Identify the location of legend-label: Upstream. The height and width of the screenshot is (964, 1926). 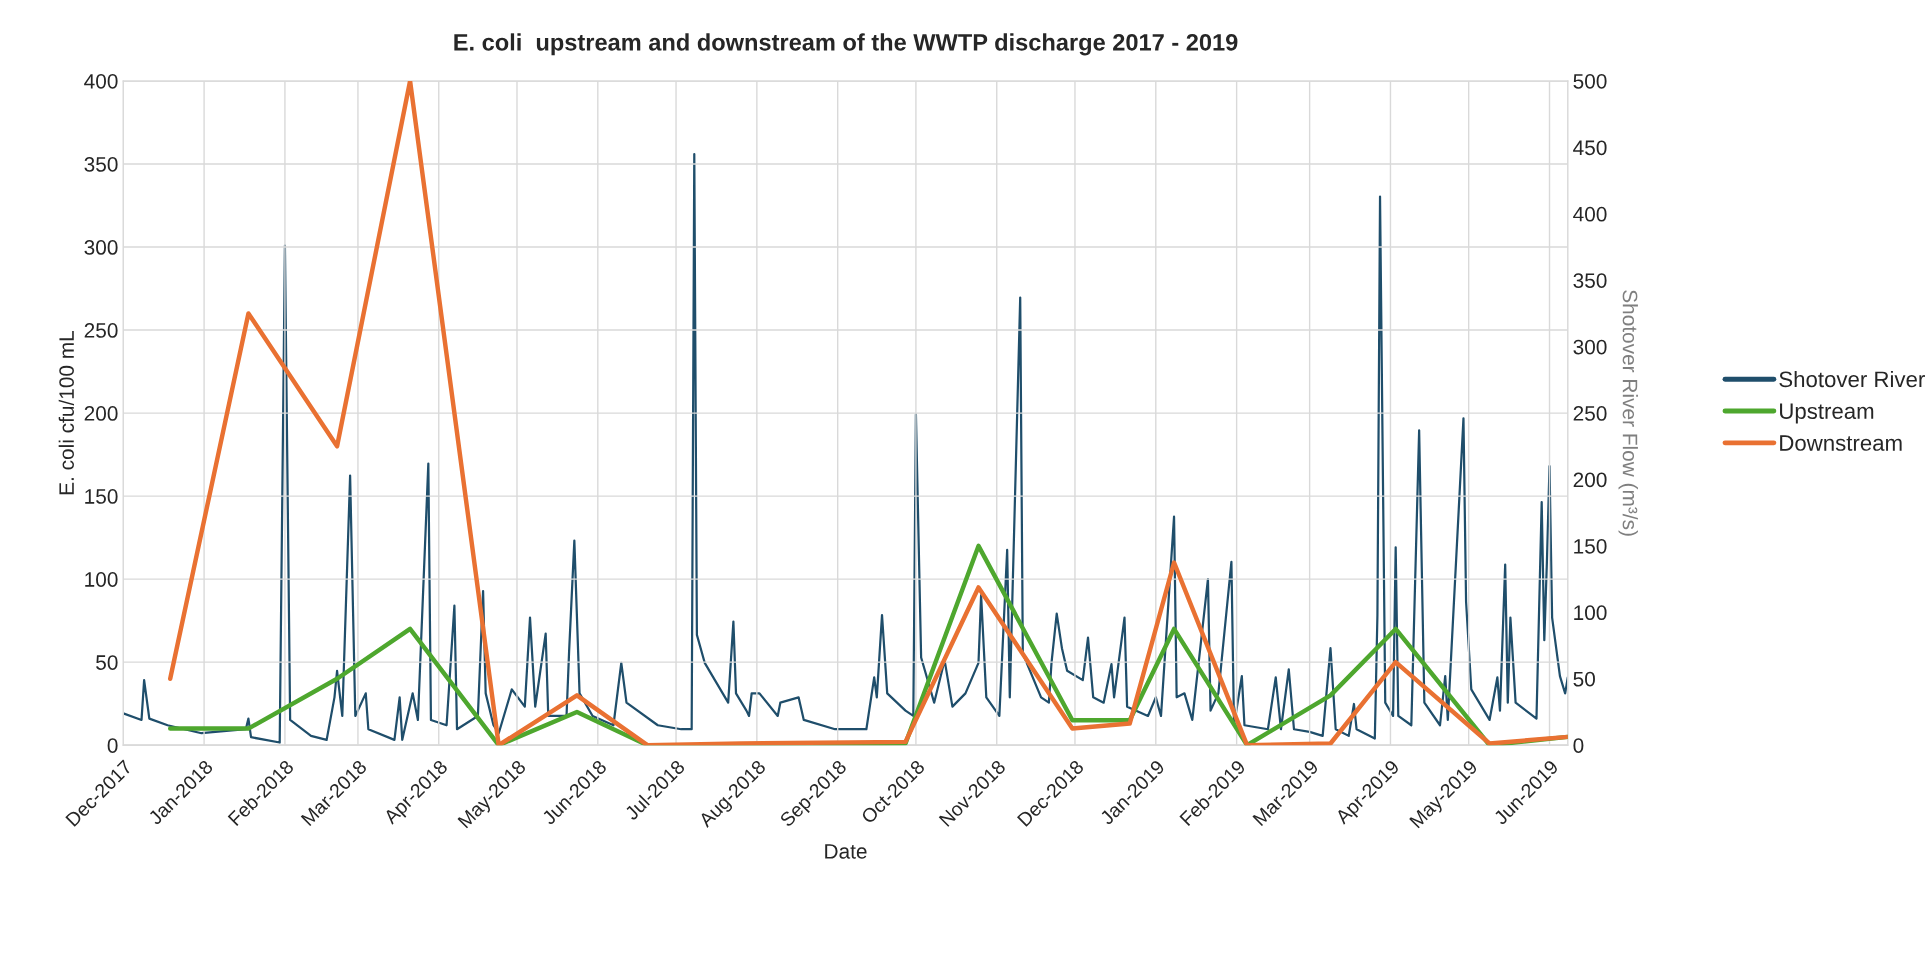
(1827, 413).